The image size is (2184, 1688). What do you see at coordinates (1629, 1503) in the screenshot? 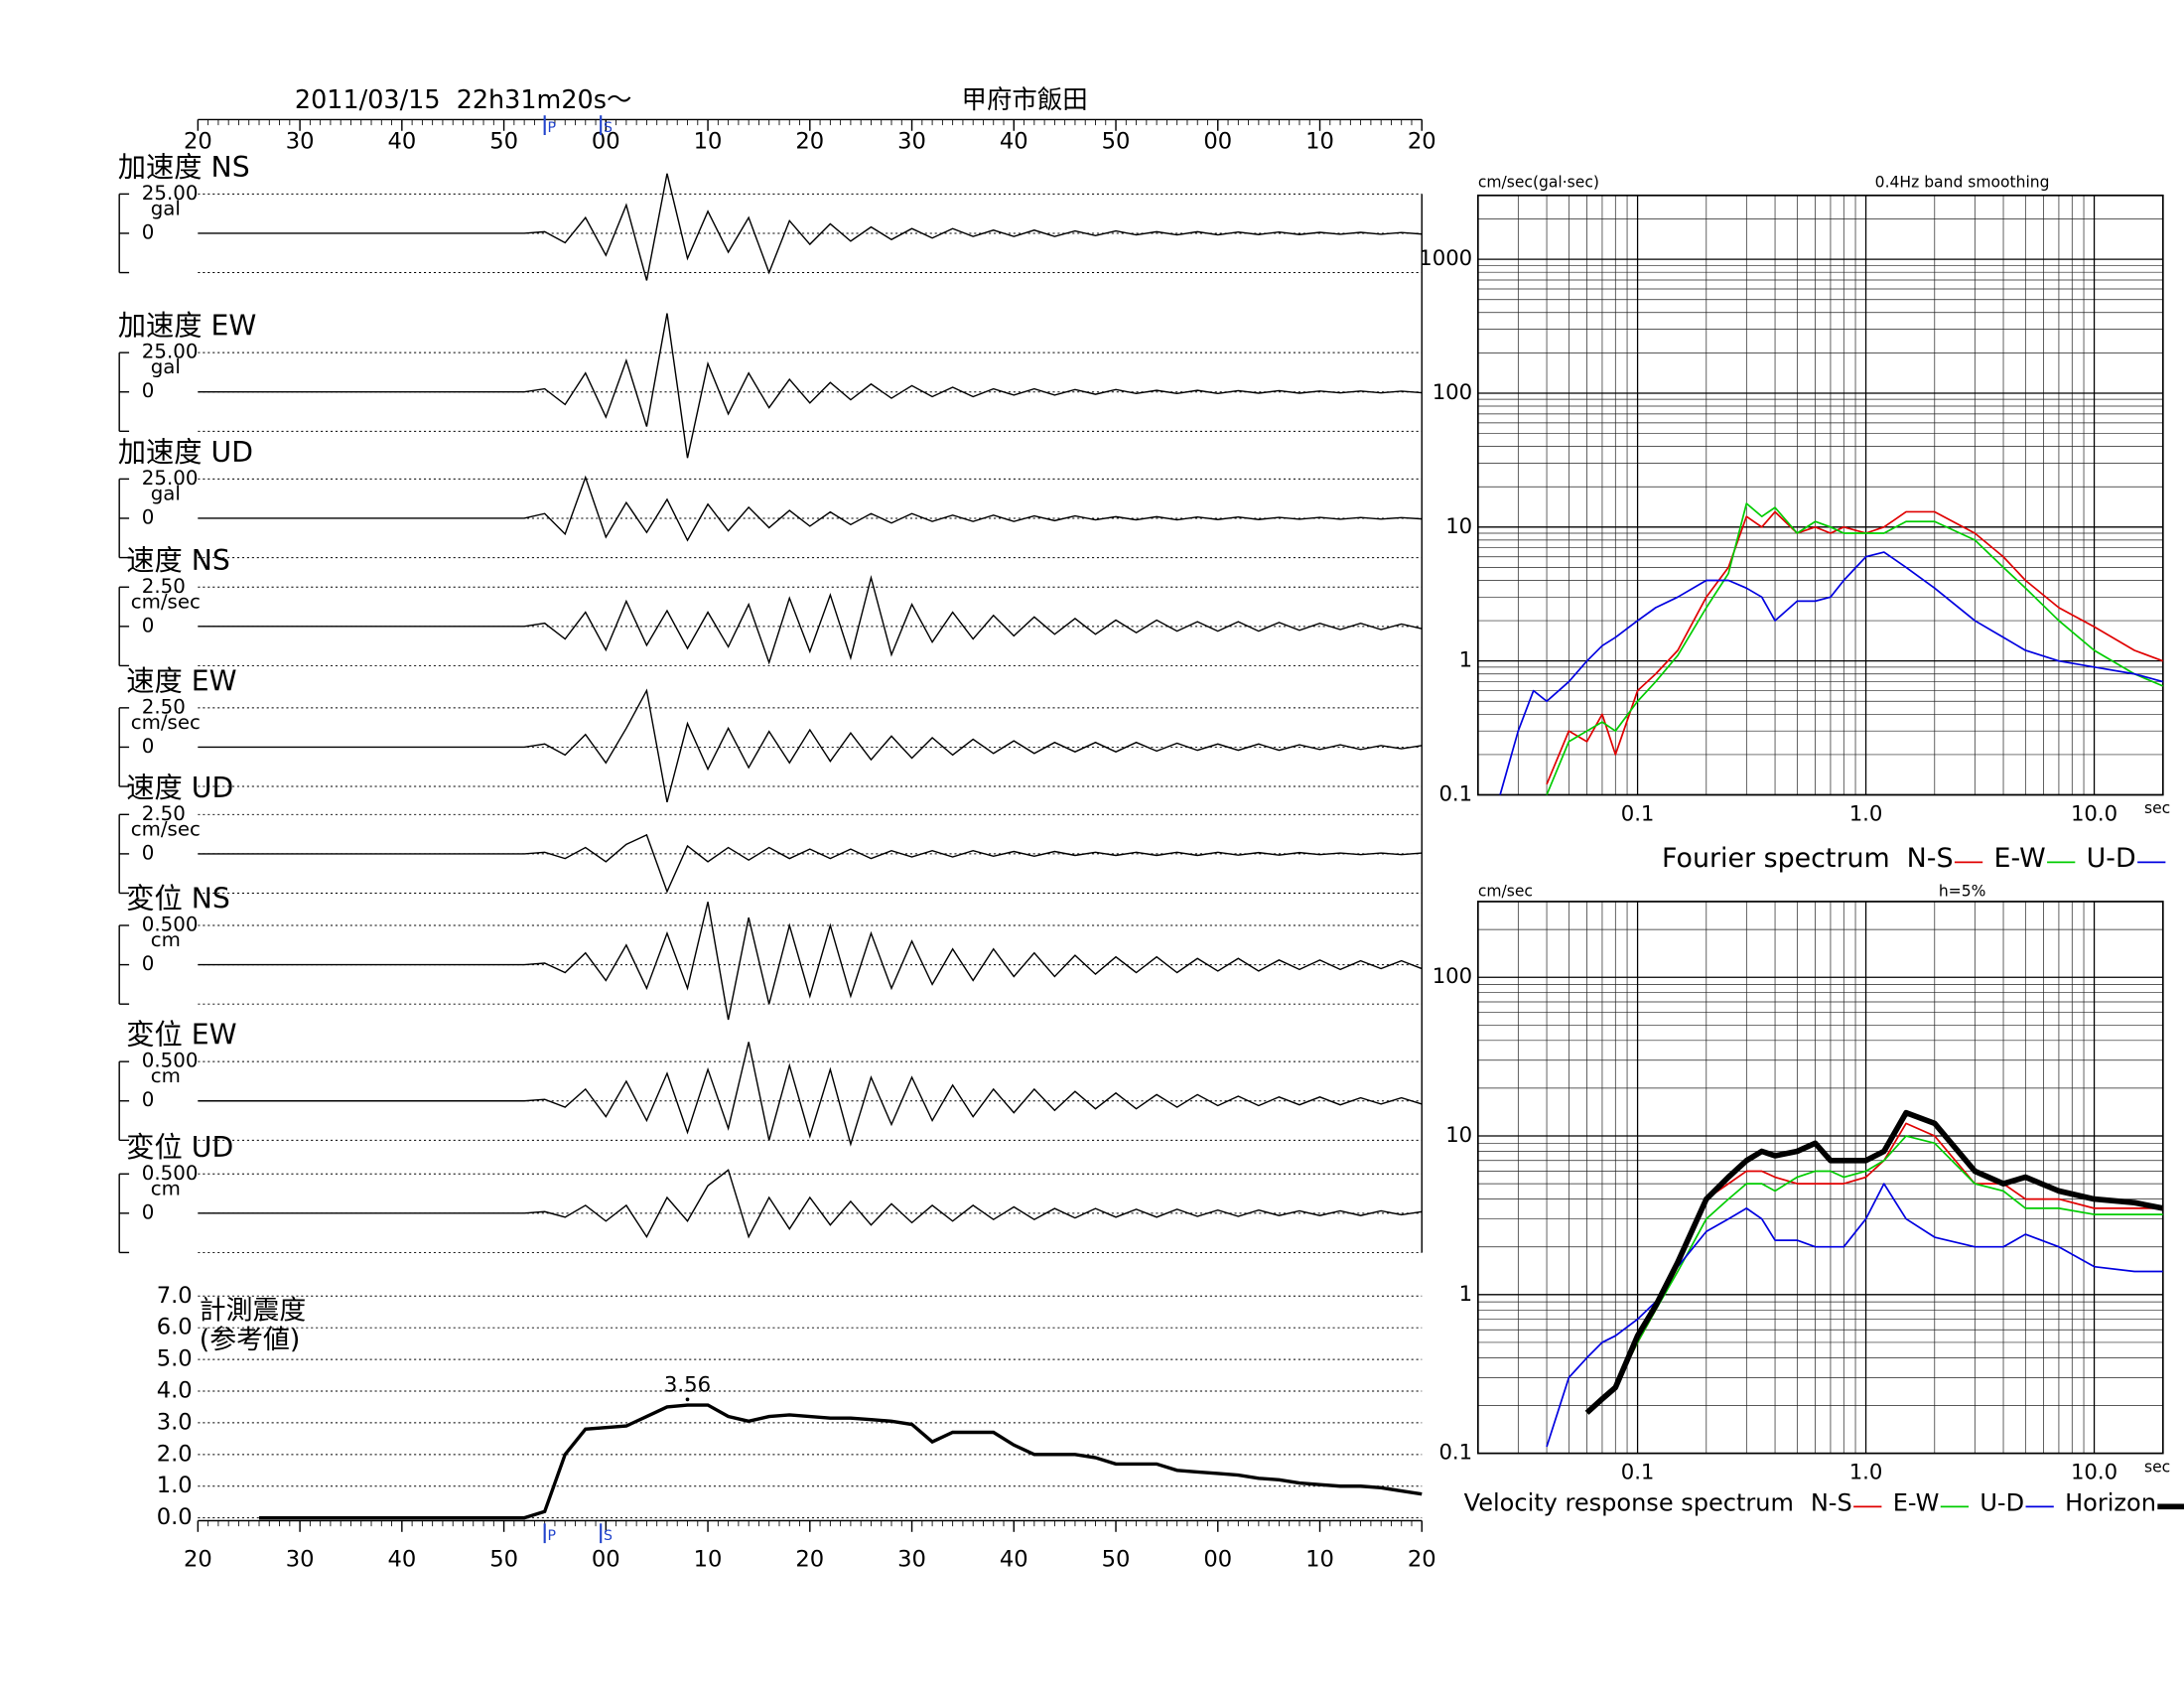
I see `legend-title: Velocity response spectrum` at bounding box center [1629, 1503].